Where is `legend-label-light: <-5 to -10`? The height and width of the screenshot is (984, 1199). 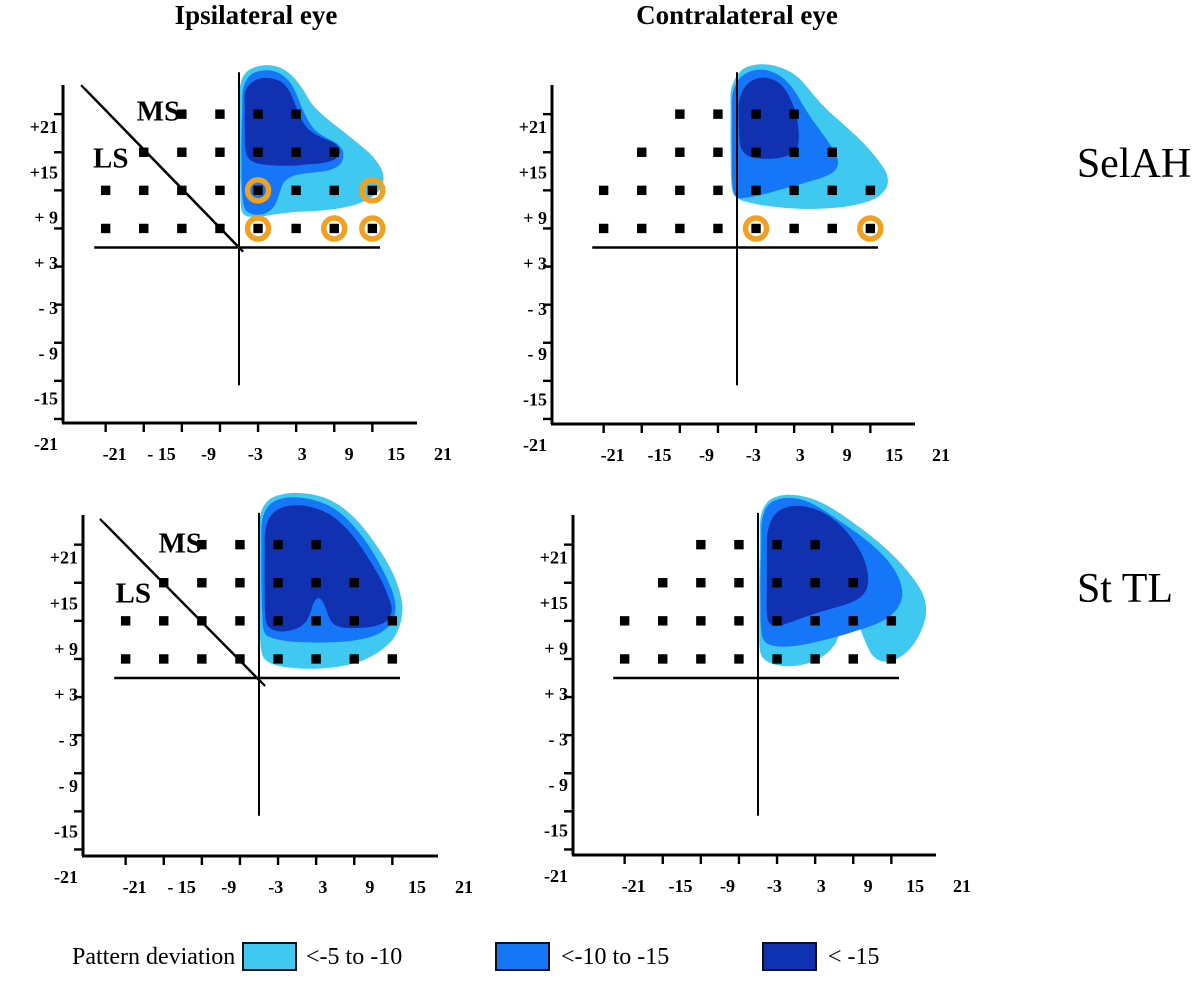
legend-label-light: <-5 to -10 is located at coordinates (354, 957).